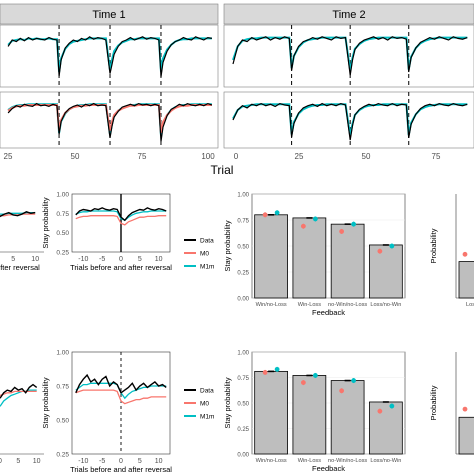  I want to click on tick-label-t1-50: 50, so click(75, 156).